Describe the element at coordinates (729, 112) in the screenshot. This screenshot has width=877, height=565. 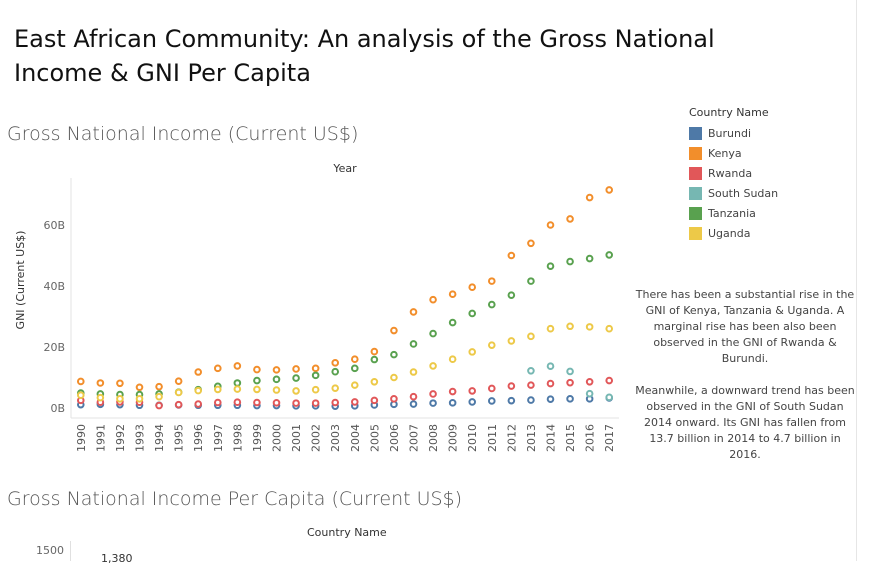
I see `legend-title: Country Name` at that location.